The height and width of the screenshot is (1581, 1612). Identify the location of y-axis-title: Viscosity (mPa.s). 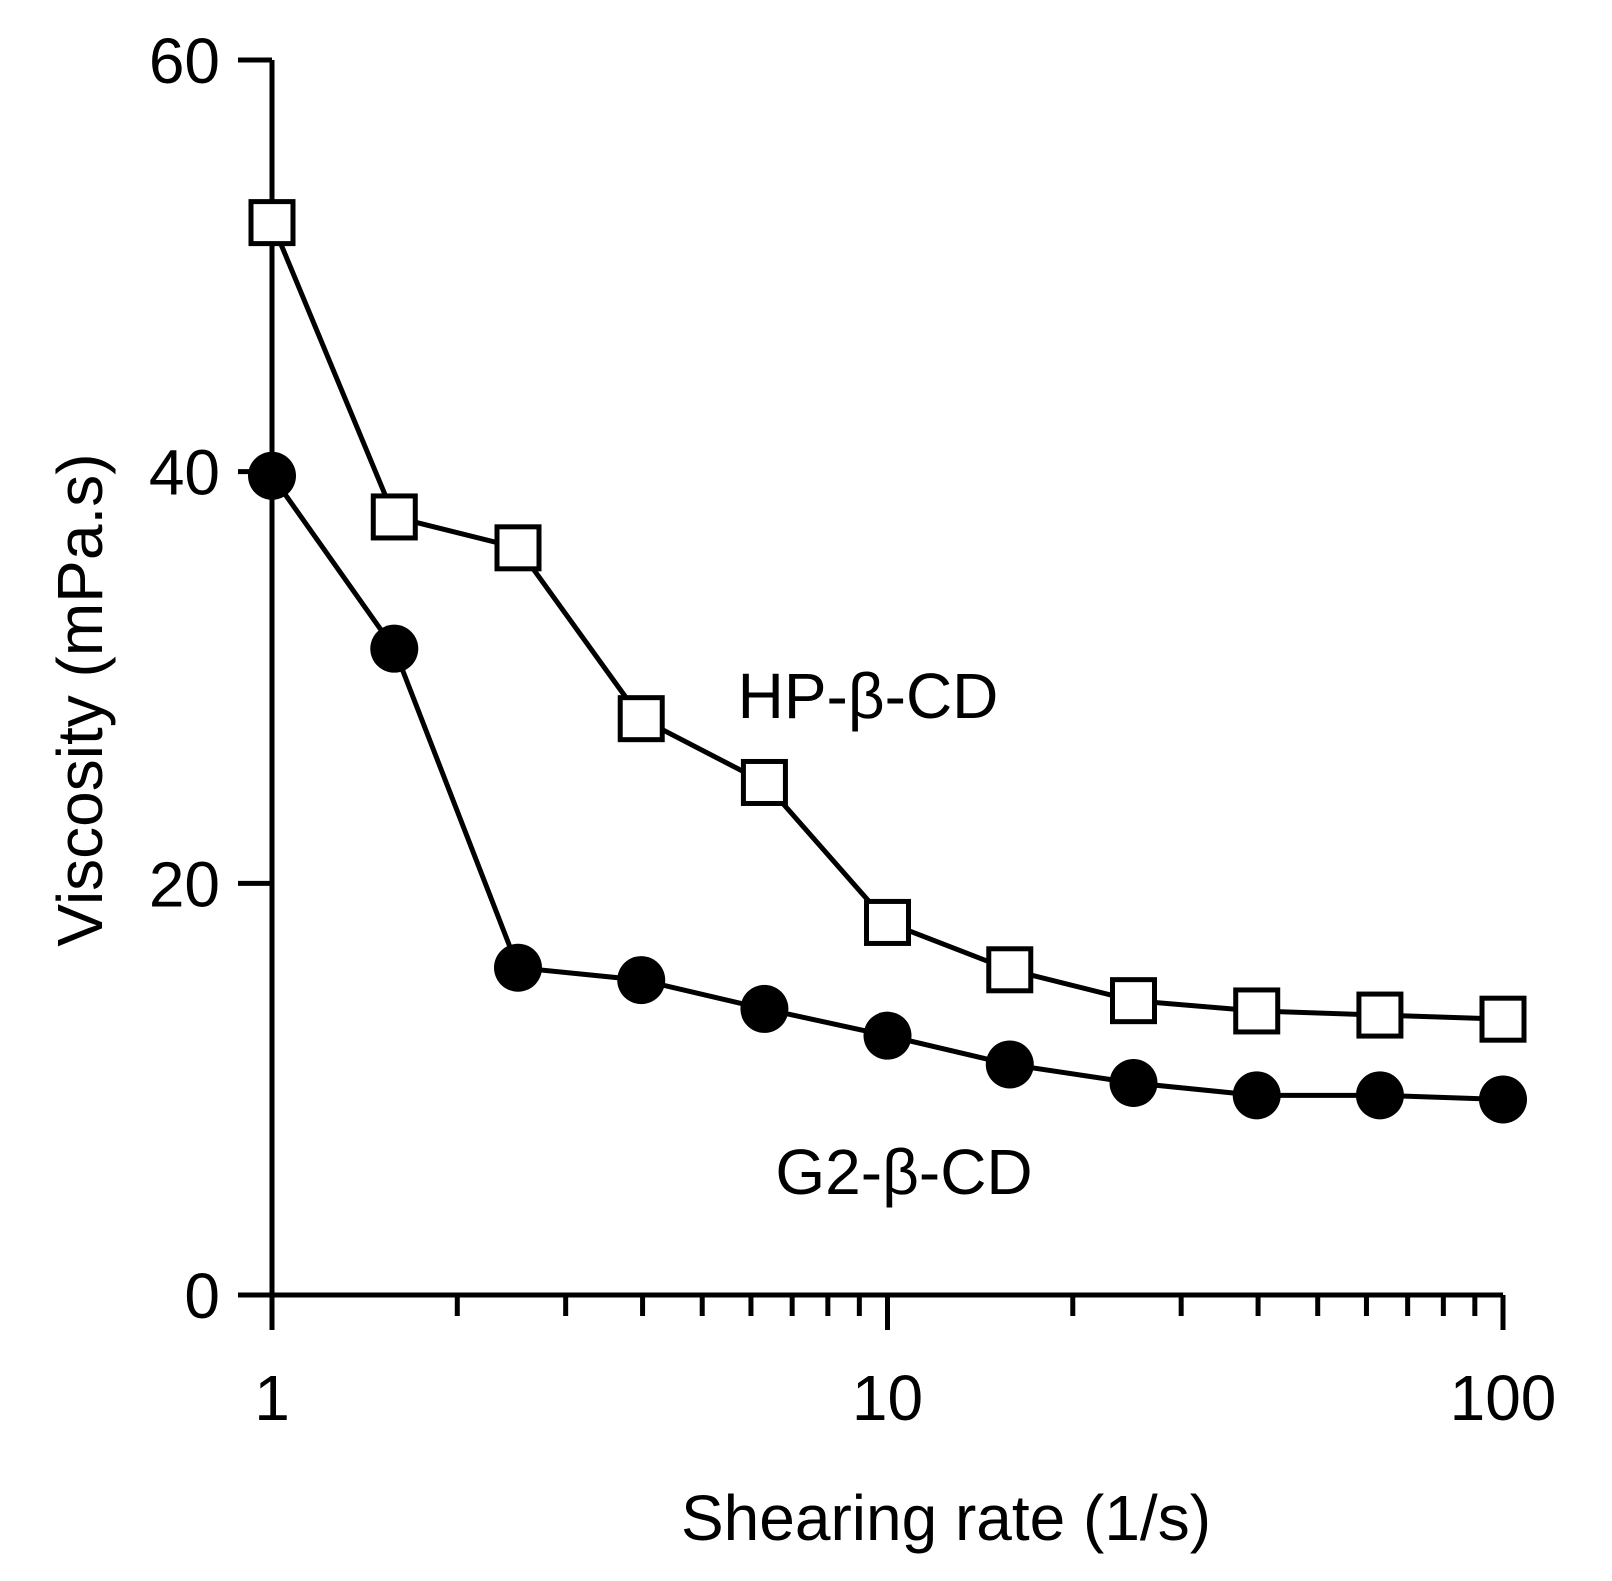
(80, 699).